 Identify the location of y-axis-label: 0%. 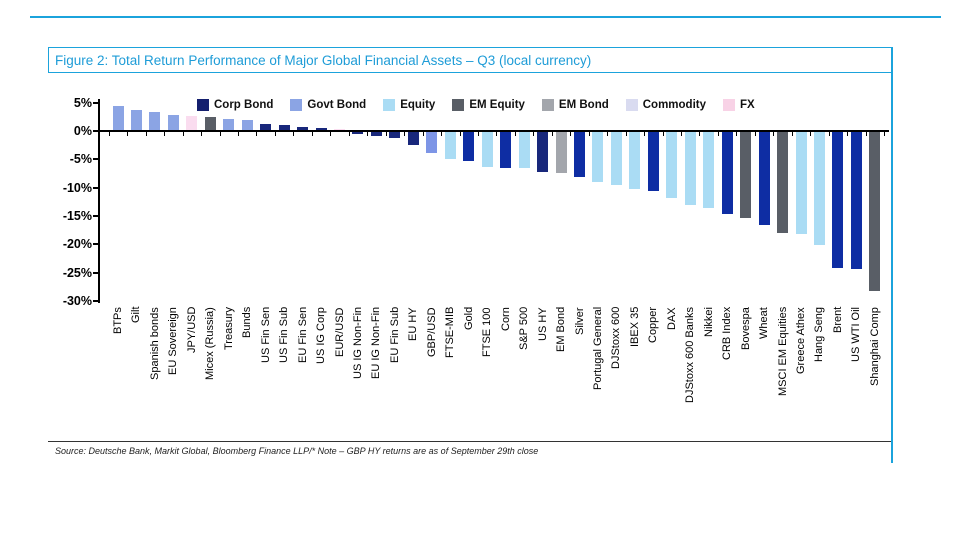
(82, 131).